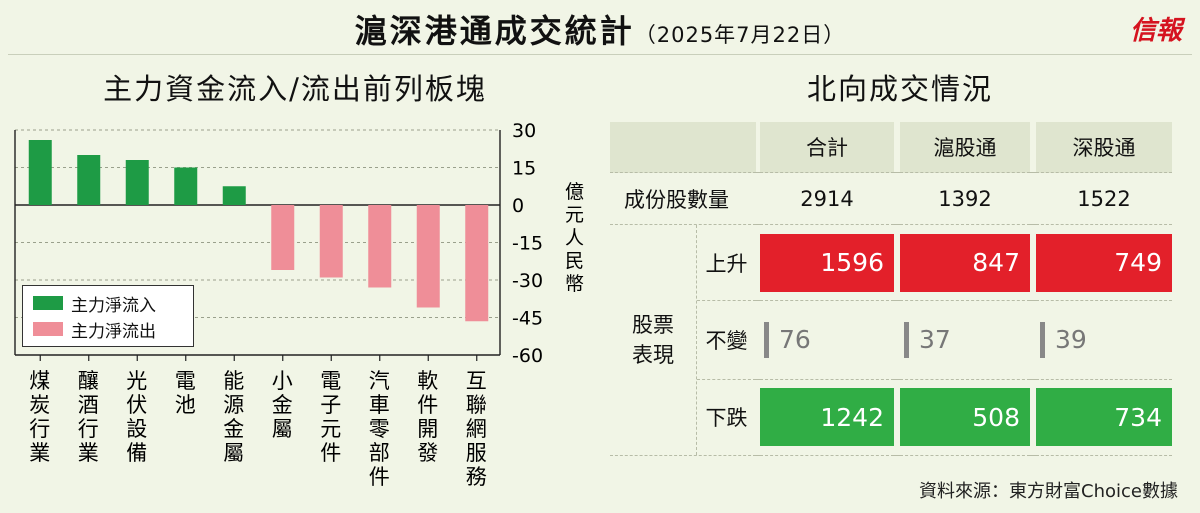 The image size is (1200, 513). What do you see at coordinates (726, 263) in the screenshot?
I see `row-label-up: 上升` at bounding box center [726, 263].